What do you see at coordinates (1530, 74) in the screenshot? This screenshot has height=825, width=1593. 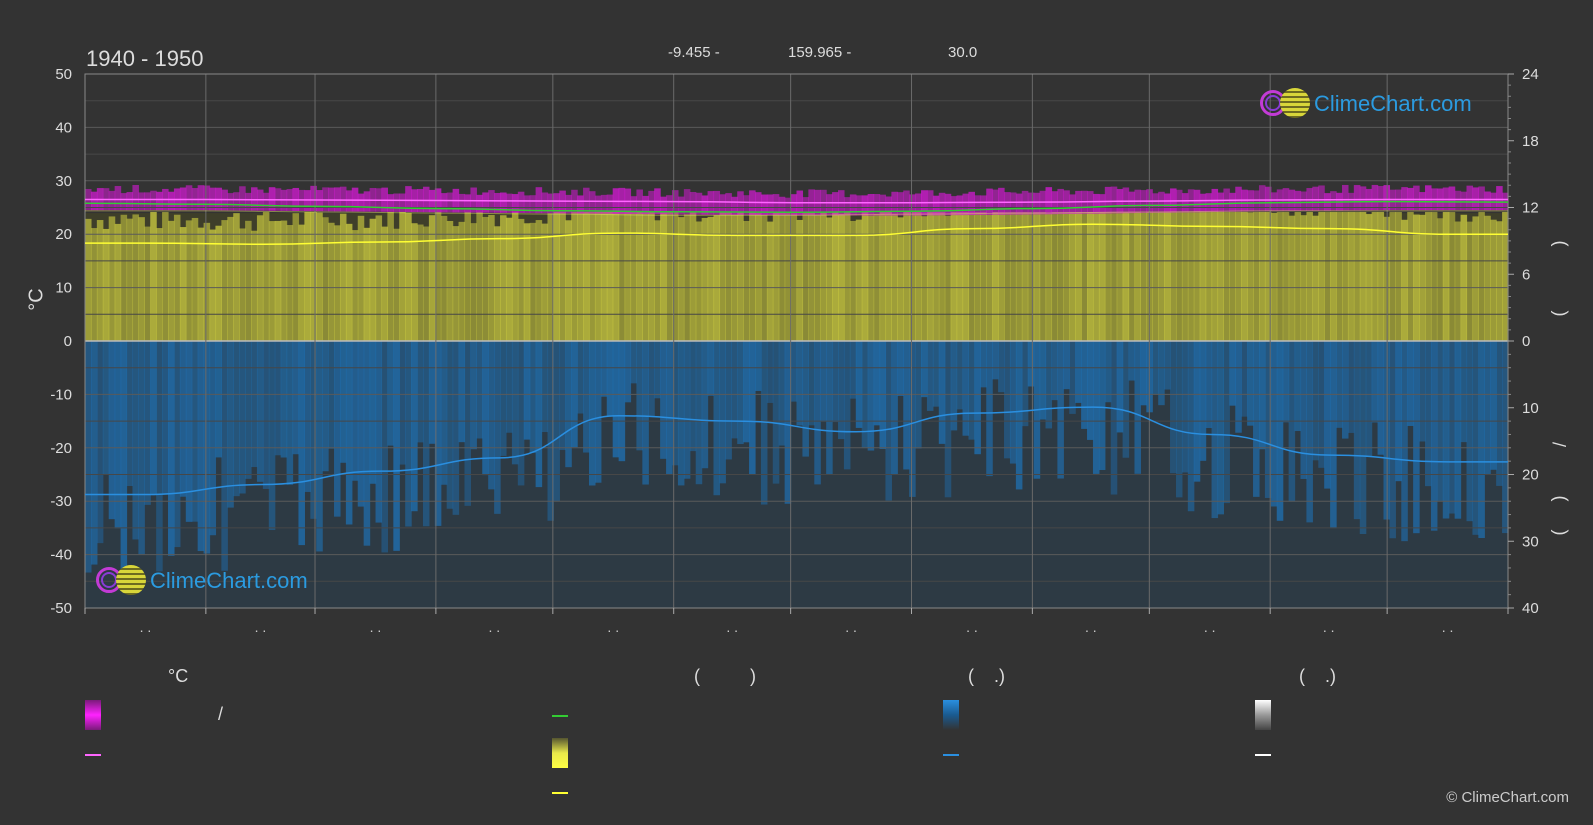 I see `right-axis-tick-label: 24` at bounding box center [1530, 74].